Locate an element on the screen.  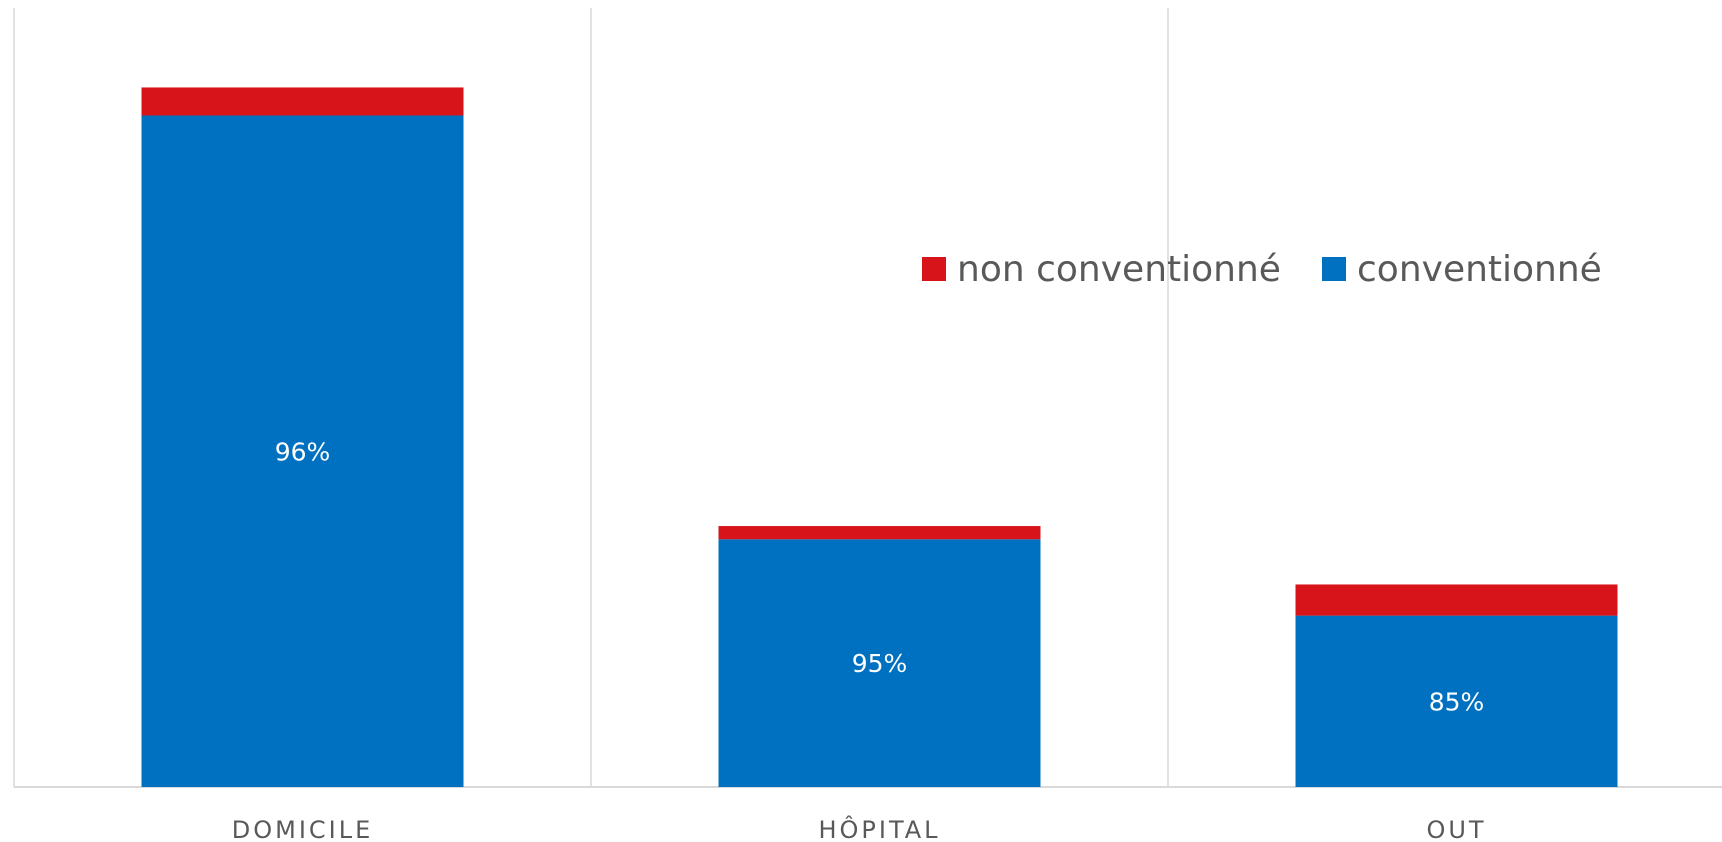
category-tick-label: HÔPITAL is located at coordinates (879, 828).